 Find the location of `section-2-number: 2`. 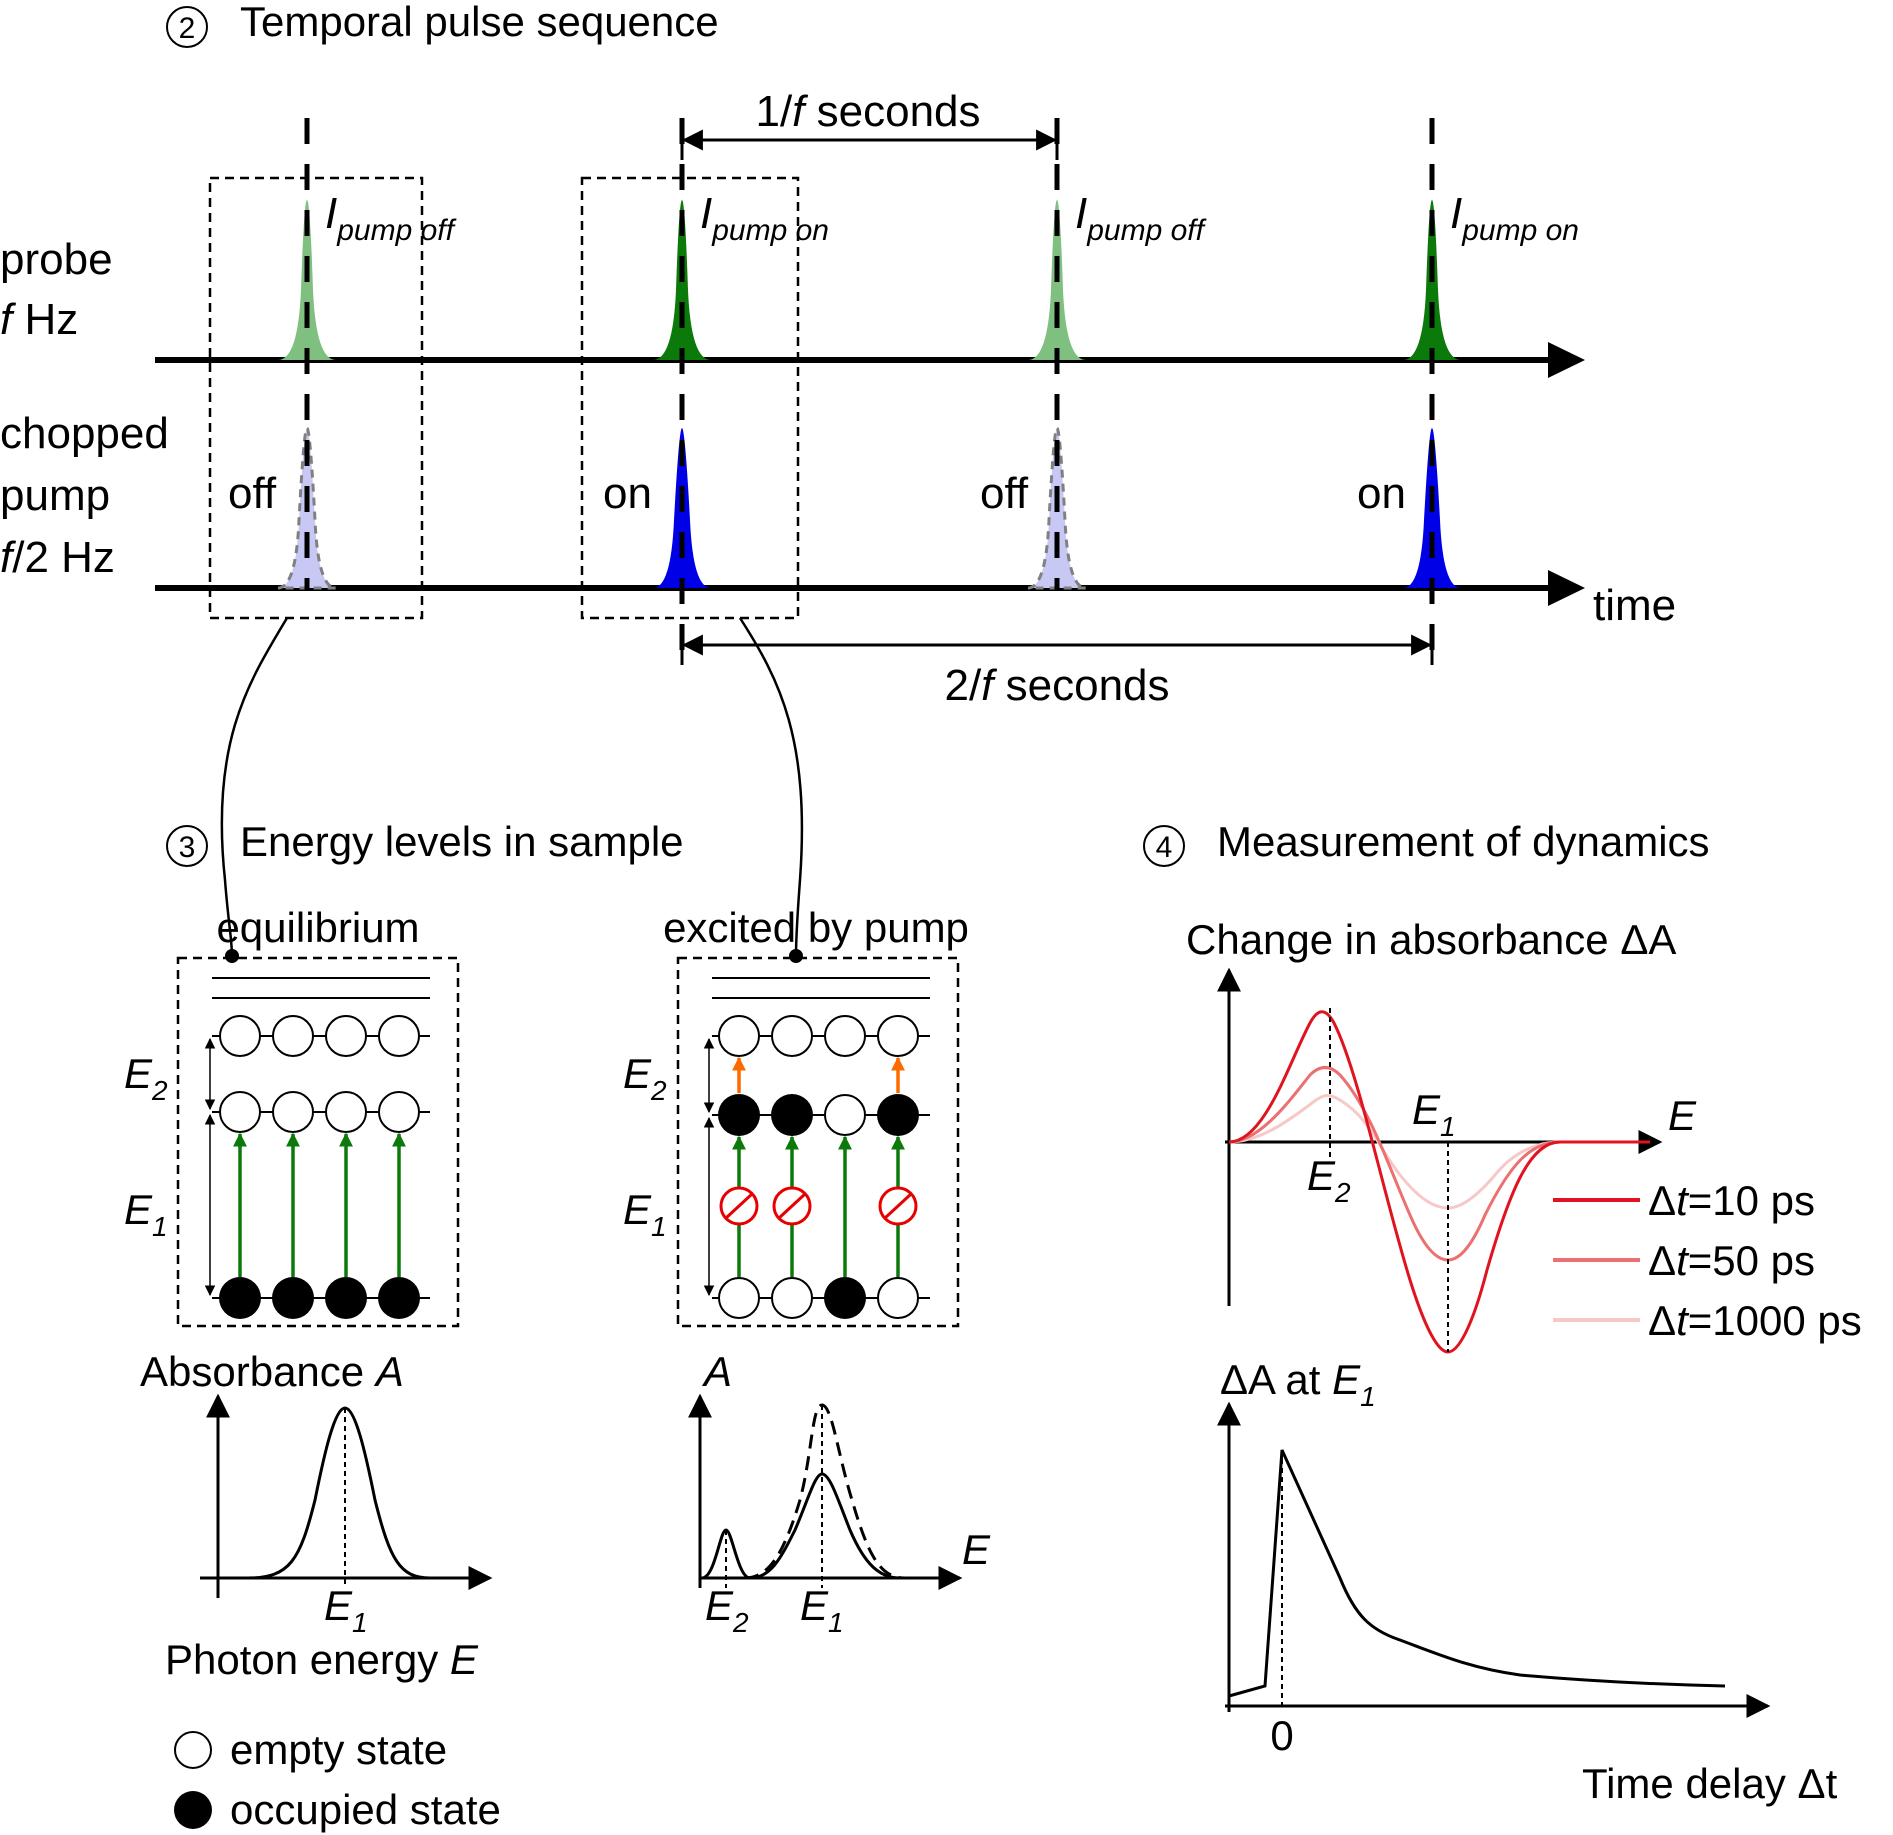

section-2-number: 2 is located at coordinates (187, 28).